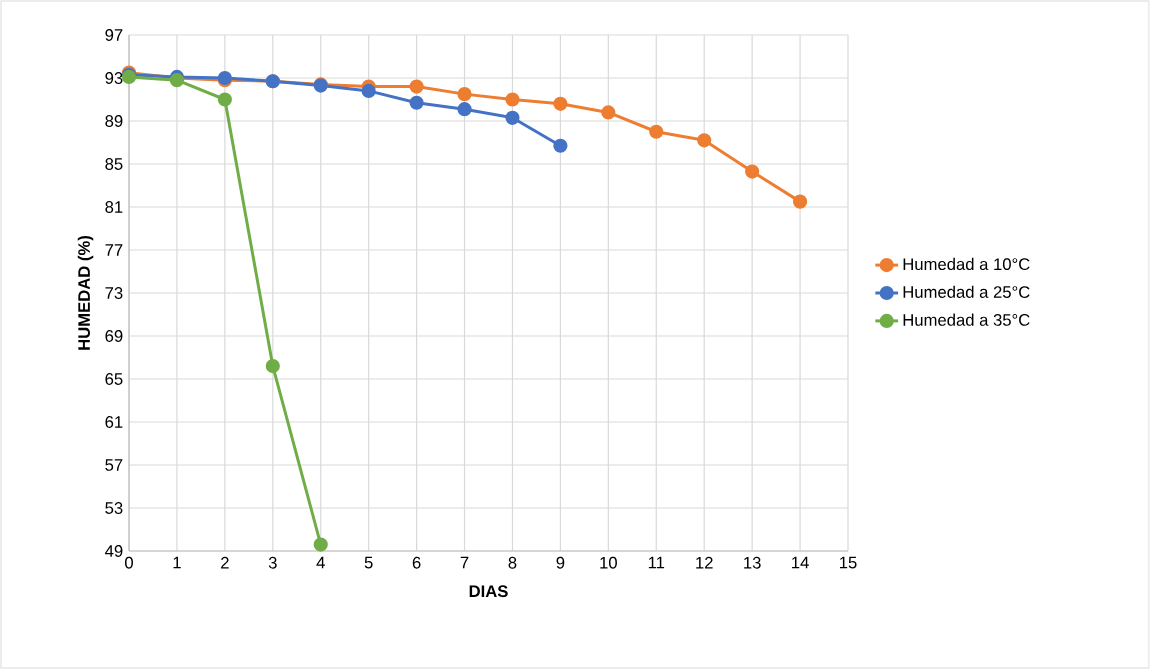 Image resolution: width=1150 pixels, height=669 pixels. Describe the element at coordinates (85, 292) in the screenshot. I see `y-axis-title: HUMEDAD (%)` at that location.